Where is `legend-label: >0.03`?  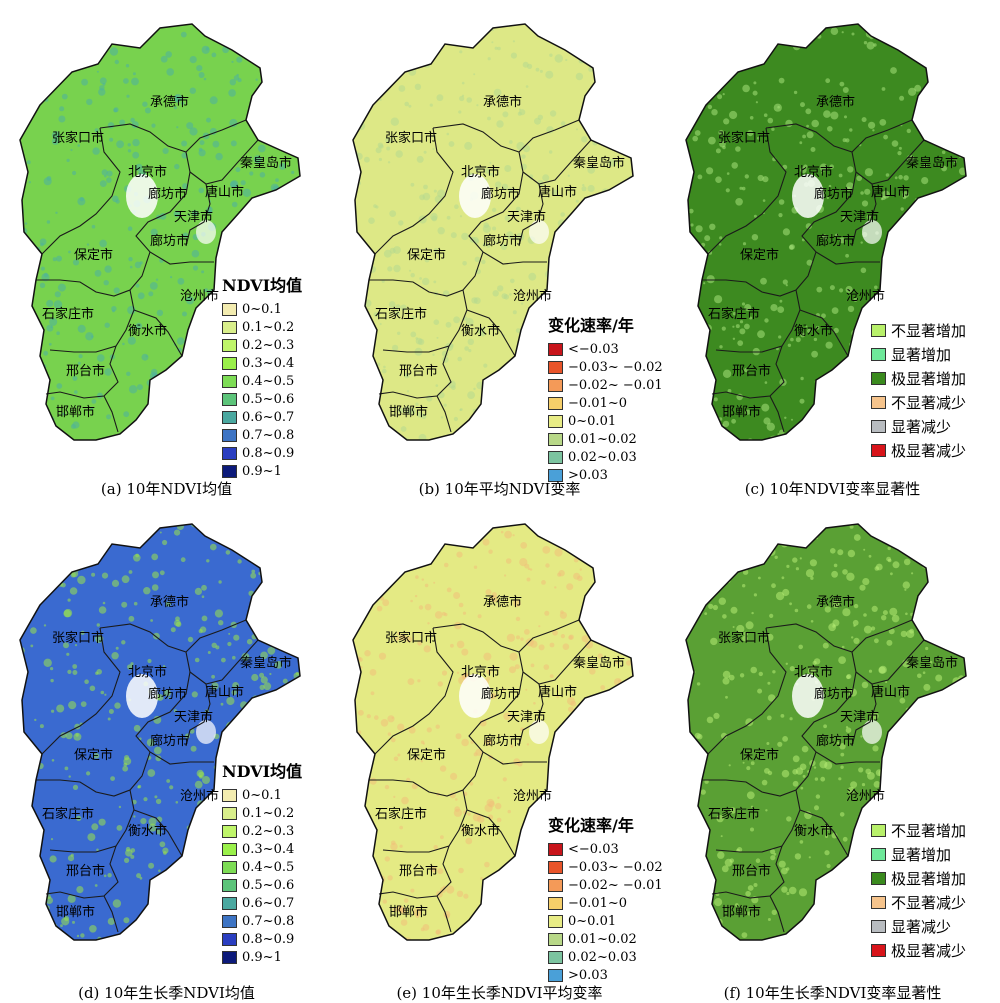 legend-label: >0.03 is located at coordinates (588, 475).